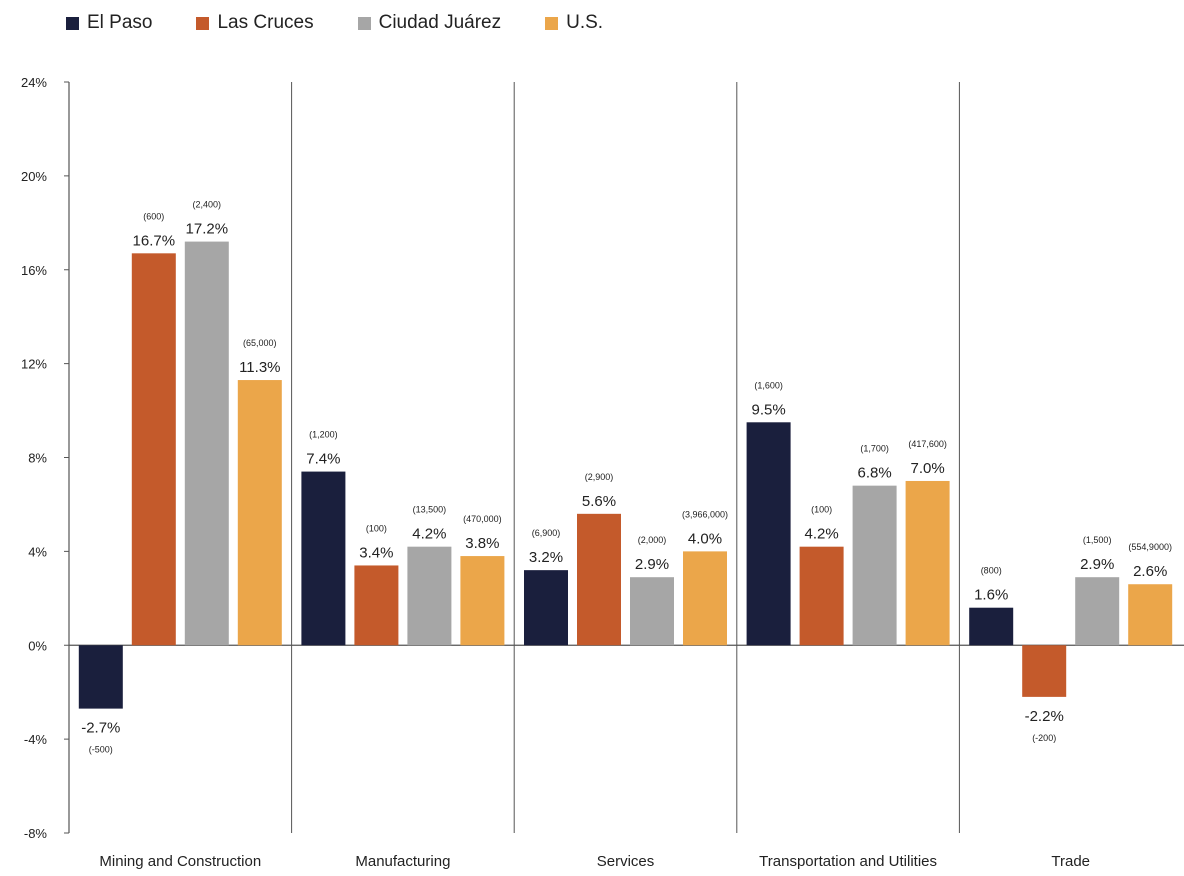  Describe the element at coordinates (153, 216) in the screenshot. I see `data-count-label: (600)` at that location.